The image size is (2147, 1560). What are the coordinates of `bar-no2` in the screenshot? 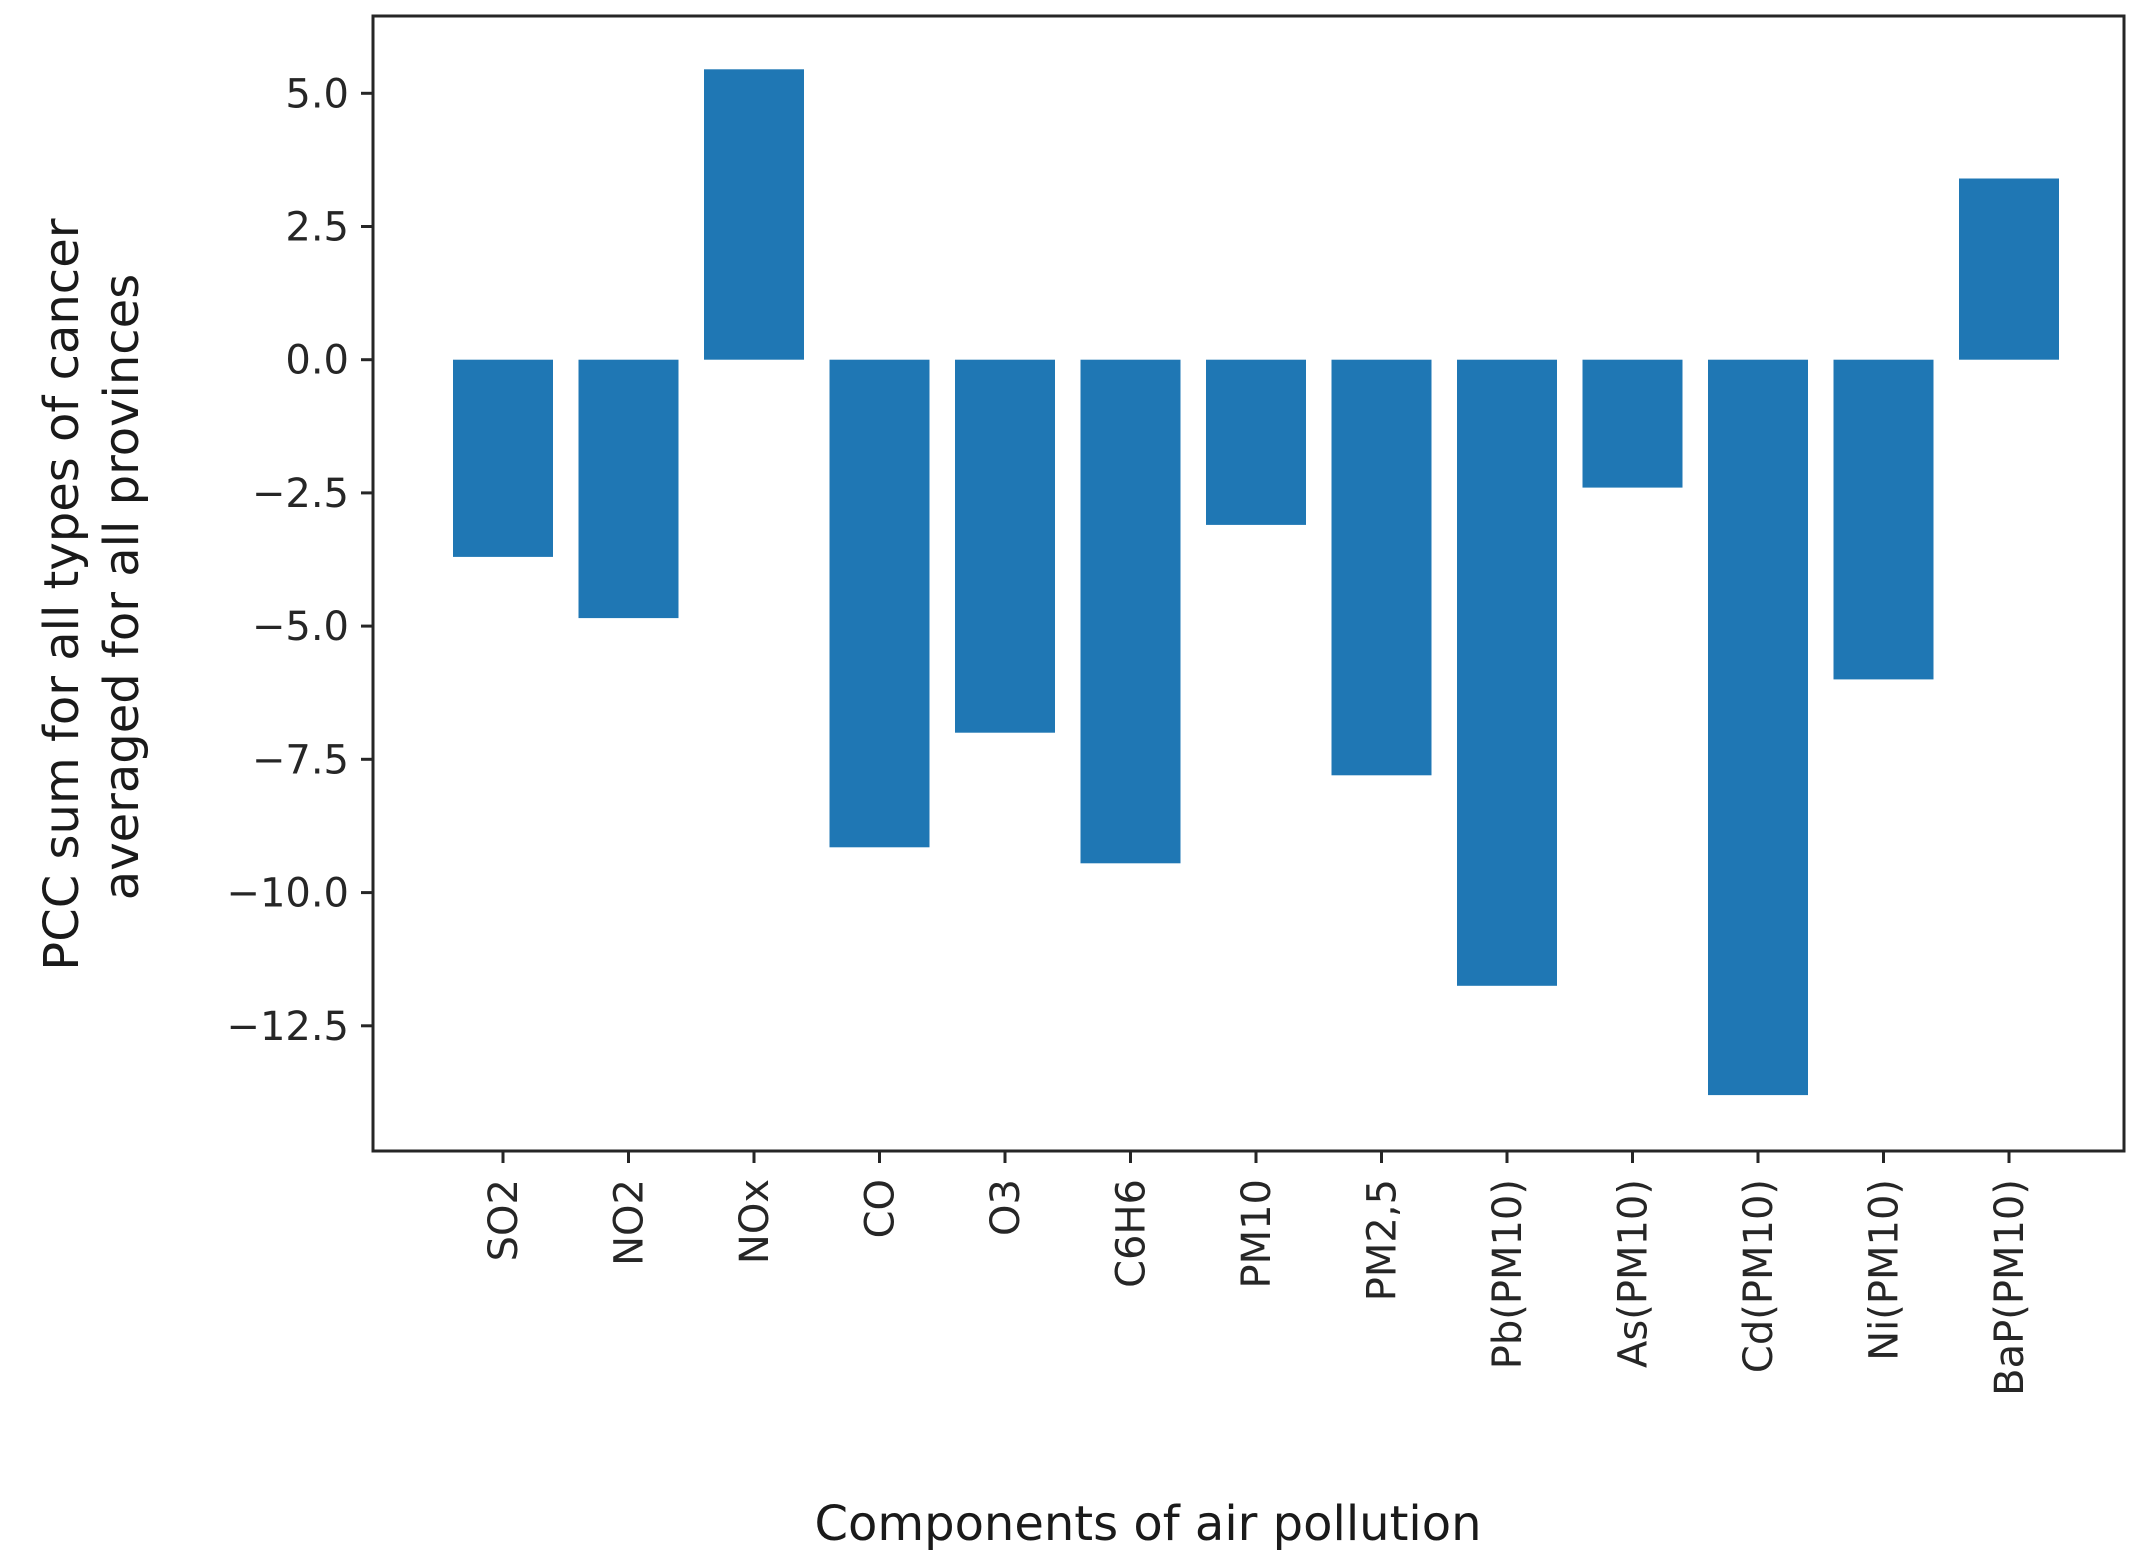 It's located at (628, 489).